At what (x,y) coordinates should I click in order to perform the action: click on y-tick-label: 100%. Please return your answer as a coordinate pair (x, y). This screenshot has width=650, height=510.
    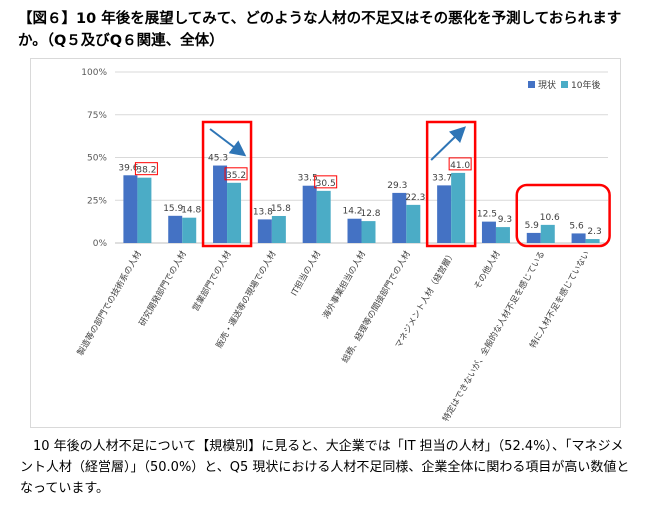
    Looking at the image, I should click on (94, 73).